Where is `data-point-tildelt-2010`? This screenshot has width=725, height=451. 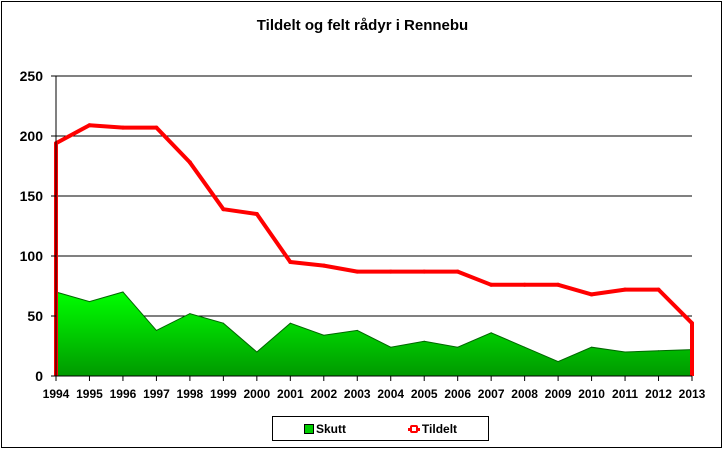 data-point-tildelt-2010 is located at coordinates (591, 294).